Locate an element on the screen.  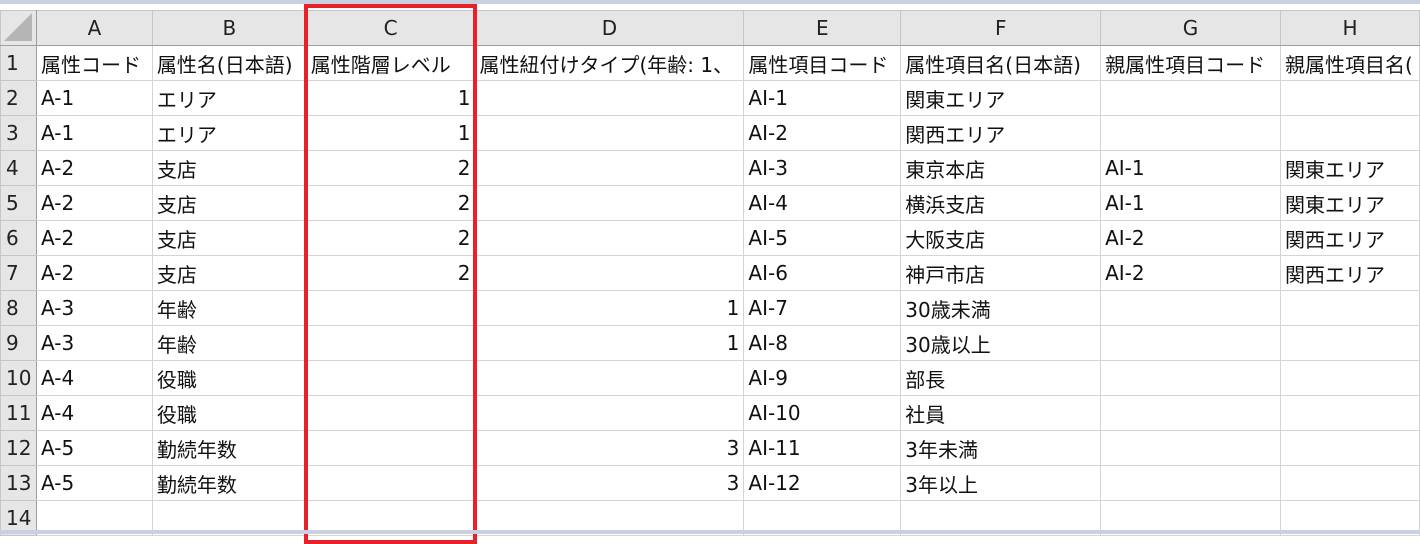
cell-h7: 関西エリア is located at coordinates (1349, 273).